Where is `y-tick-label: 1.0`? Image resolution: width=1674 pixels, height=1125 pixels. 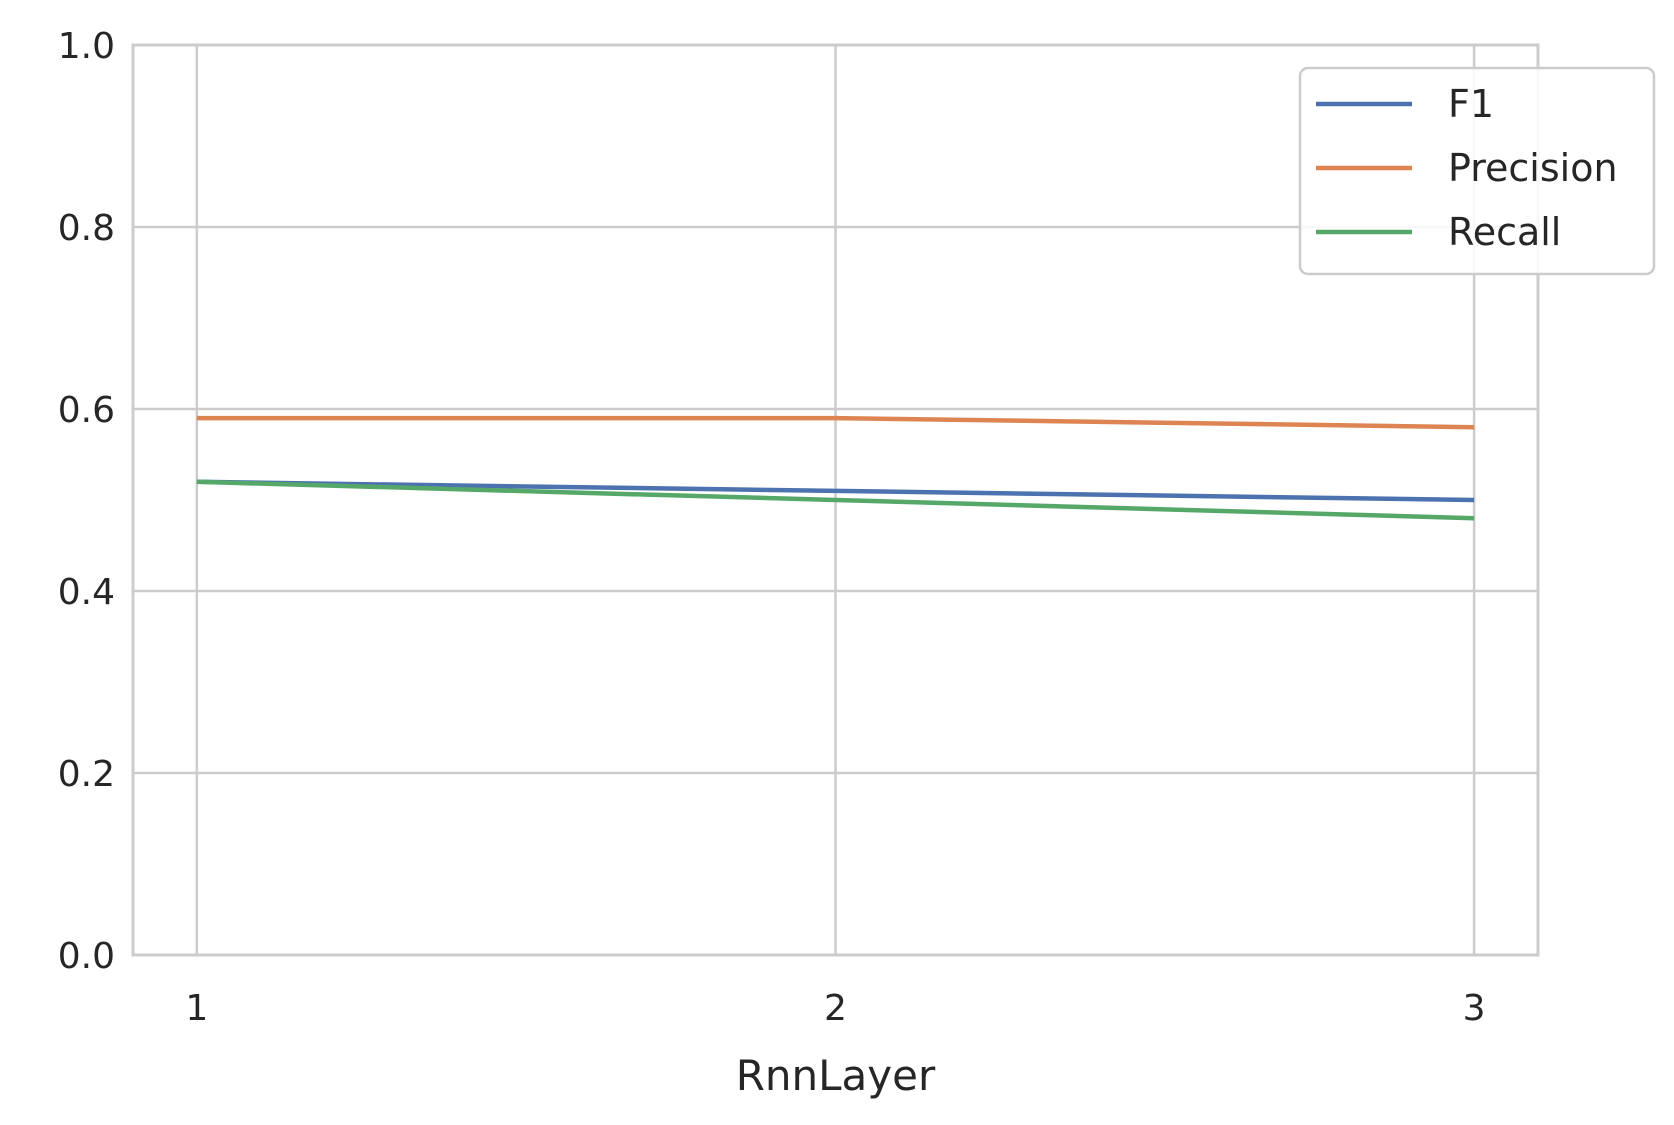
y-tick-label: 1.0 is located at coordinates (86, 46).